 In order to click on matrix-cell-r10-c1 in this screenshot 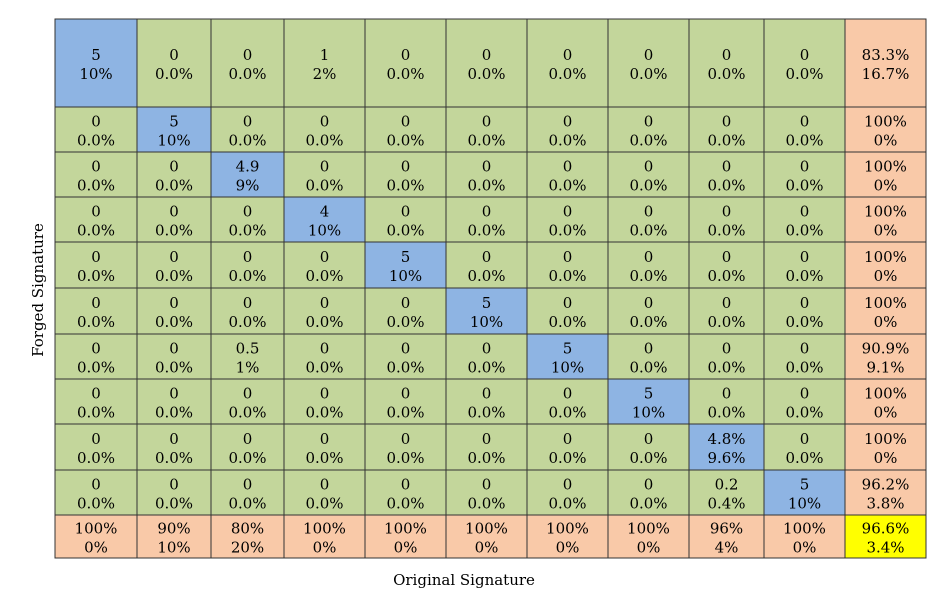, I will do `click(96, 492)`.